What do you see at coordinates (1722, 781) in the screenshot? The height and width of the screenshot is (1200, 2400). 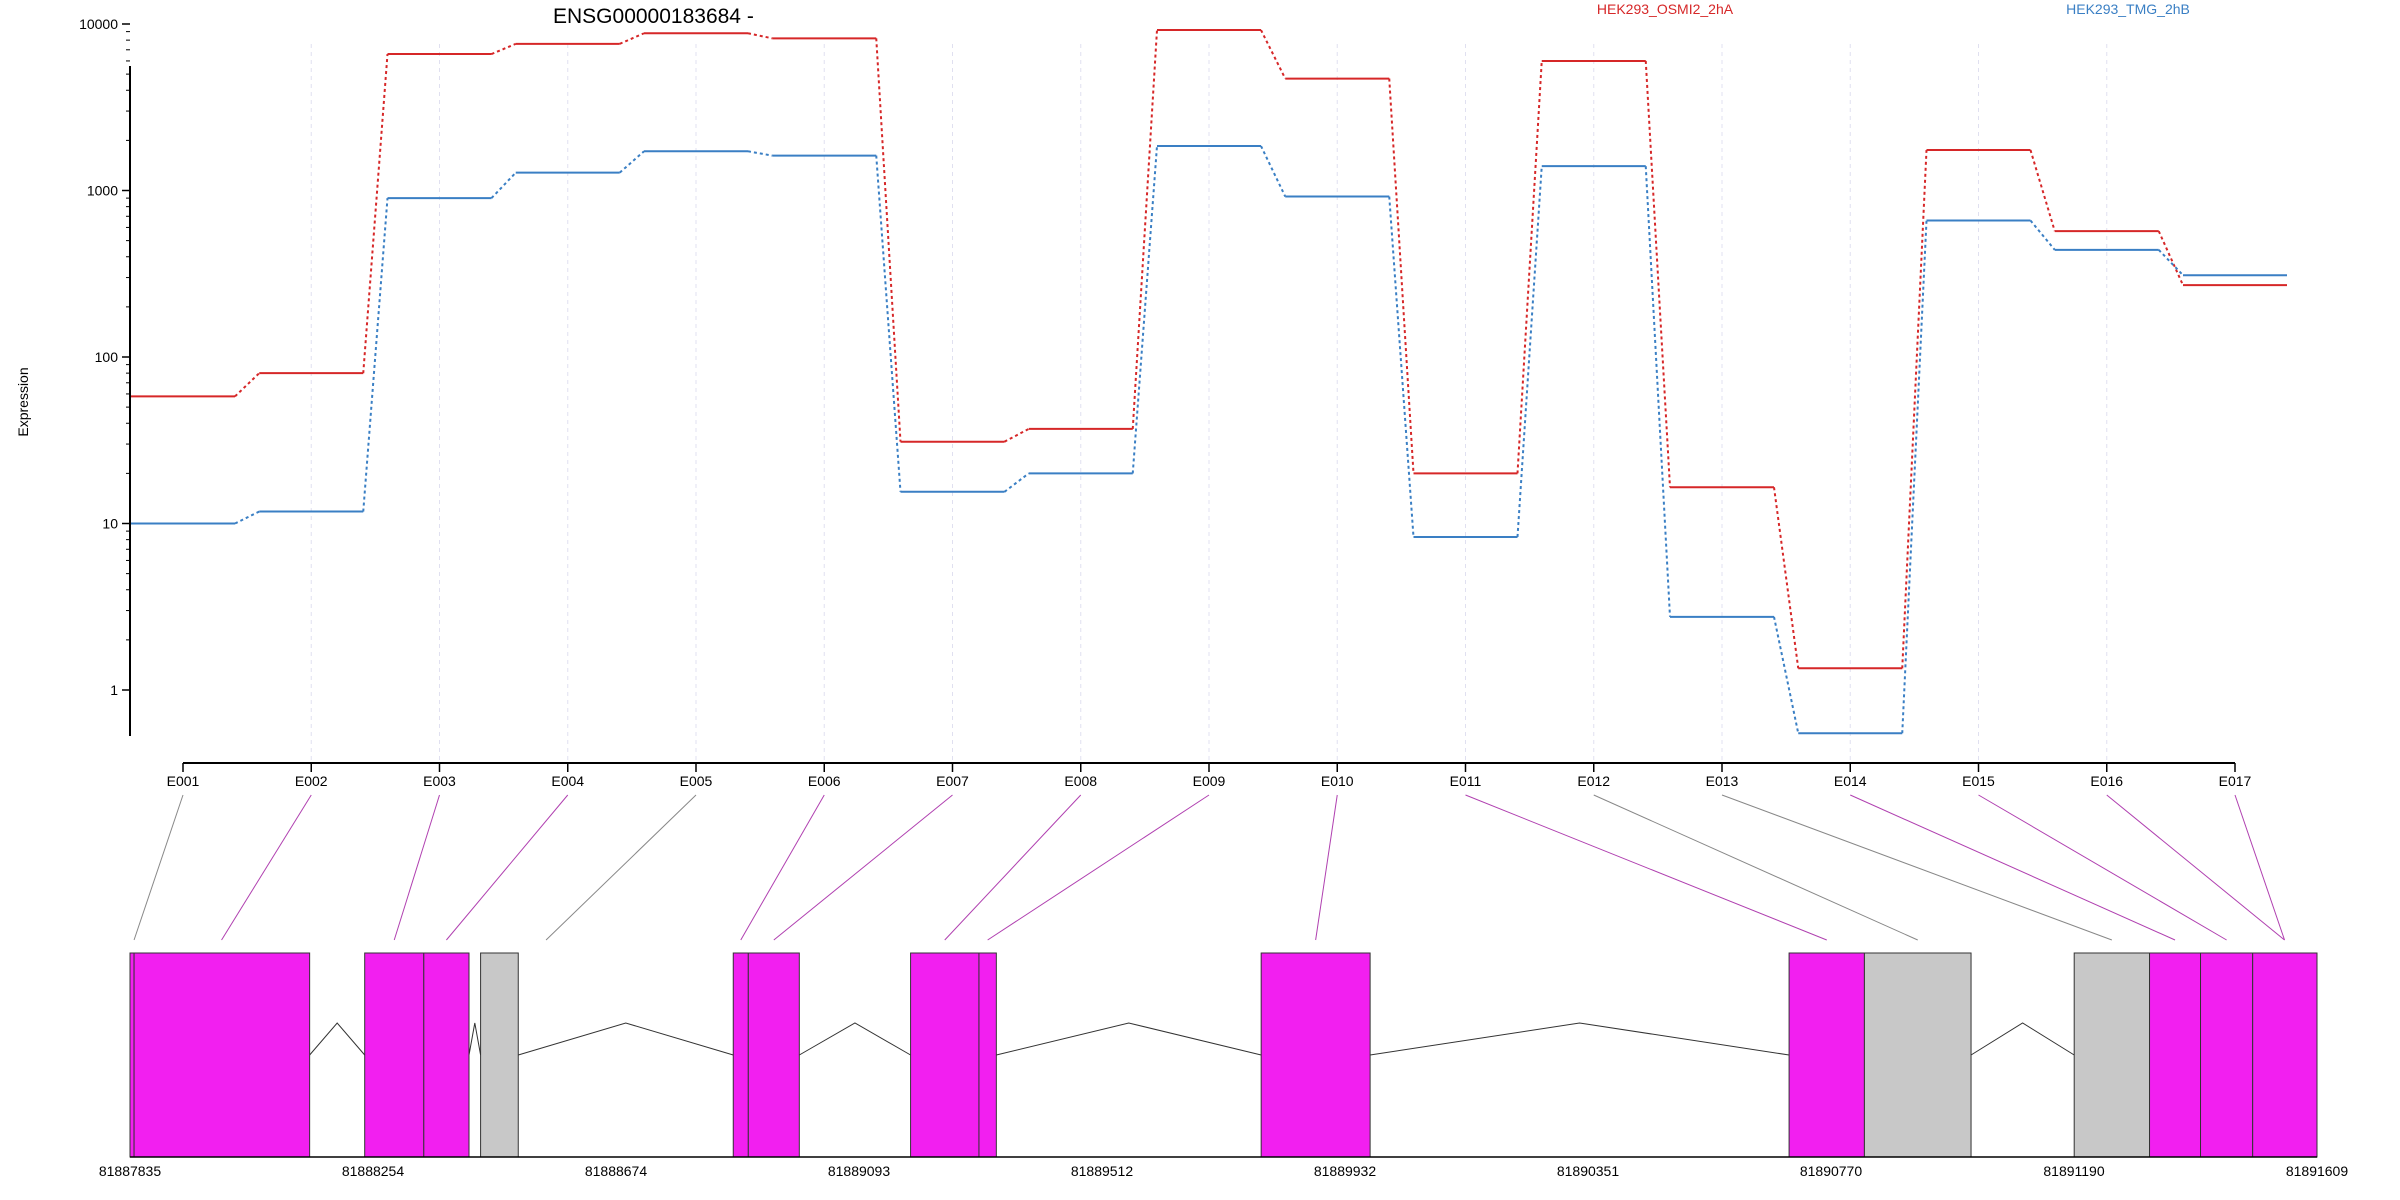 I see `x-tick-label-e013: E013` at bounding box center [1722, 781].